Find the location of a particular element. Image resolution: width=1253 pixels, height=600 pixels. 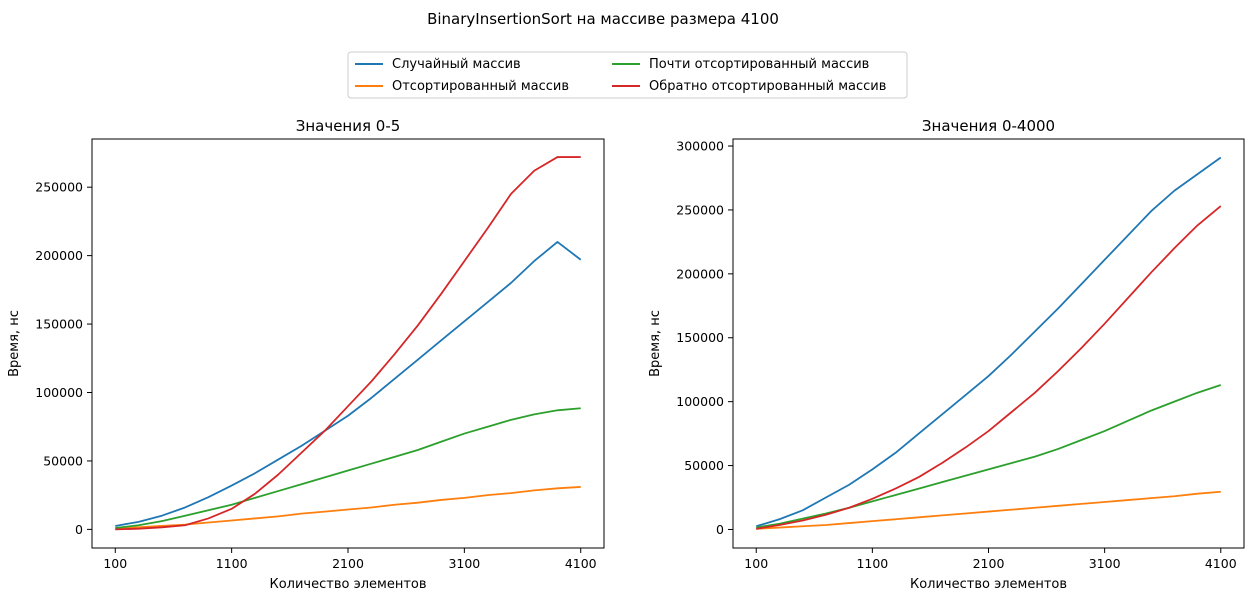

legend-label-sorted: Отсортированный массив is located at coordinates (480, 86).